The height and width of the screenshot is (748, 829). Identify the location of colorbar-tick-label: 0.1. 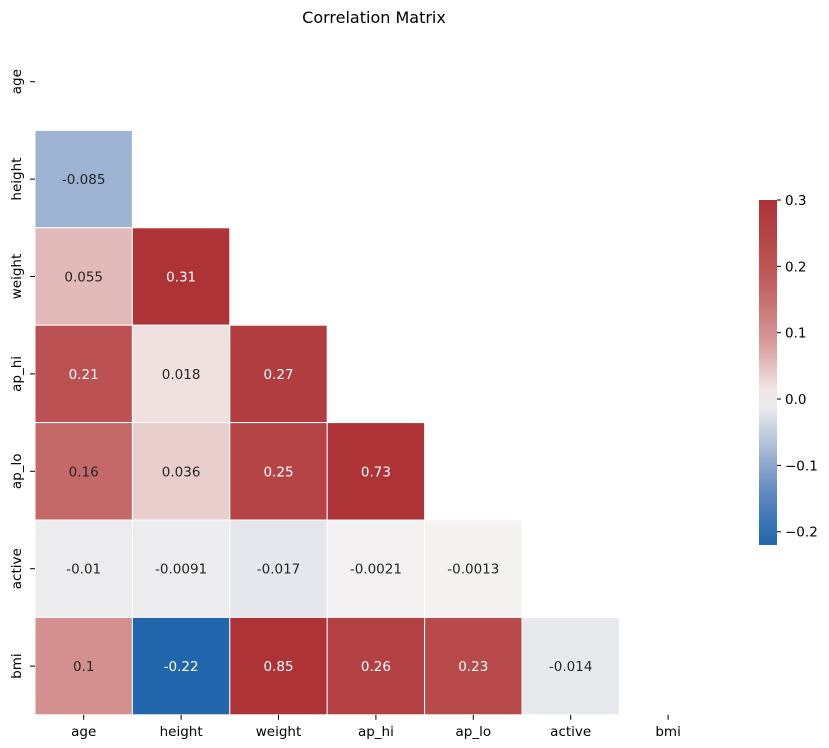
(795, 334).